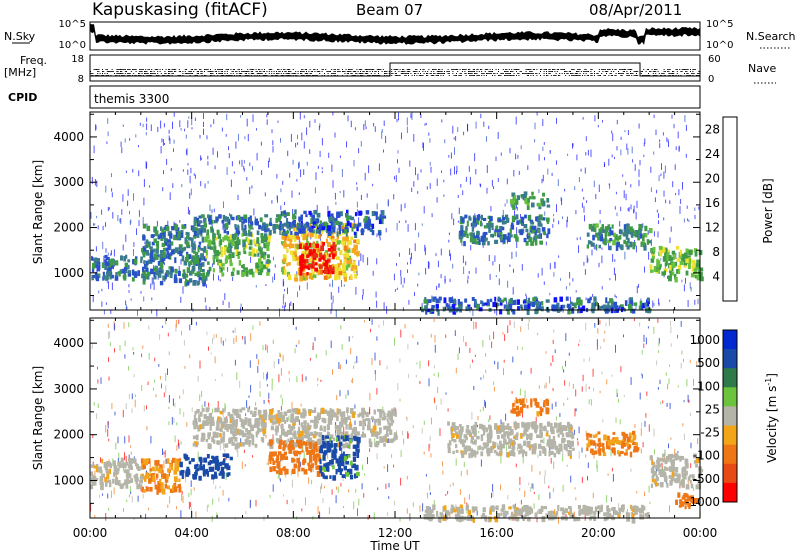  What do you see at coordinates (771, 36) in the screenshot?
I see `nsearch-label: N.Search` at bounding box center [771, 36].